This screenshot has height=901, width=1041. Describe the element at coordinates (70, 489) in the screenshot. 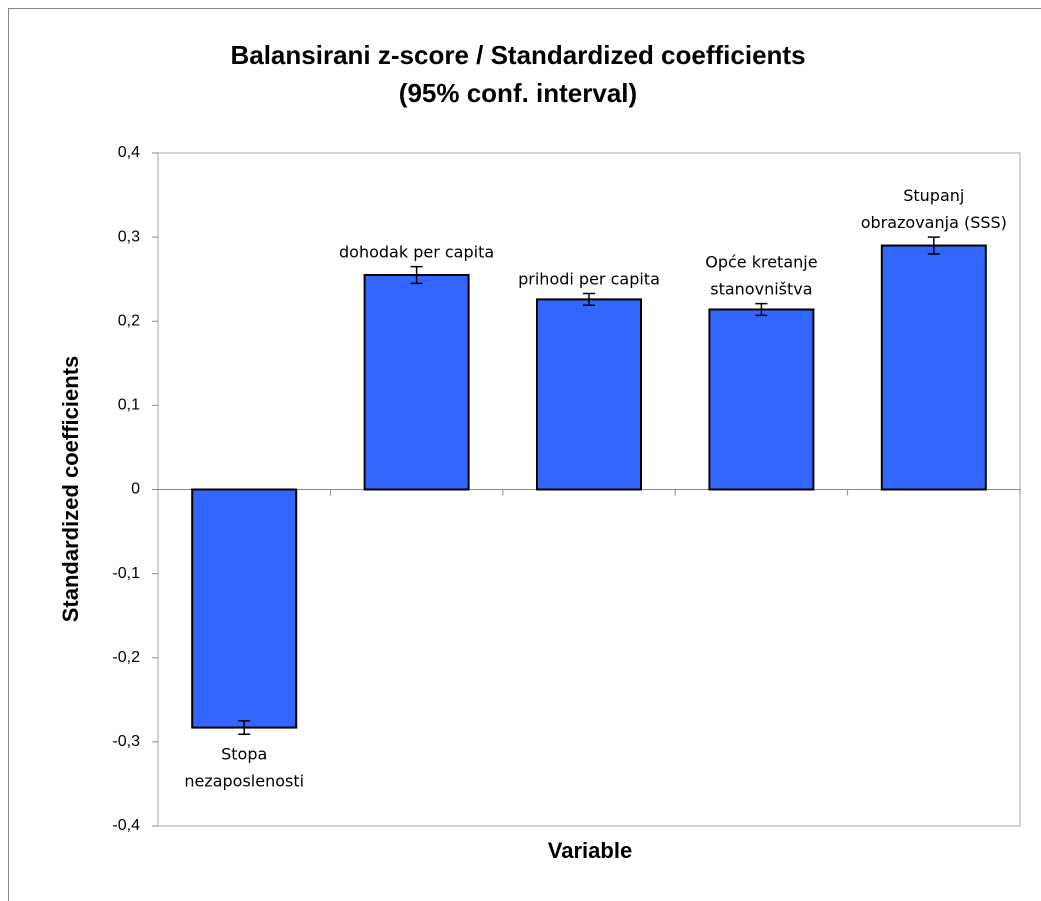

I see `y-axis-title: Standardized coefficients` at that location.